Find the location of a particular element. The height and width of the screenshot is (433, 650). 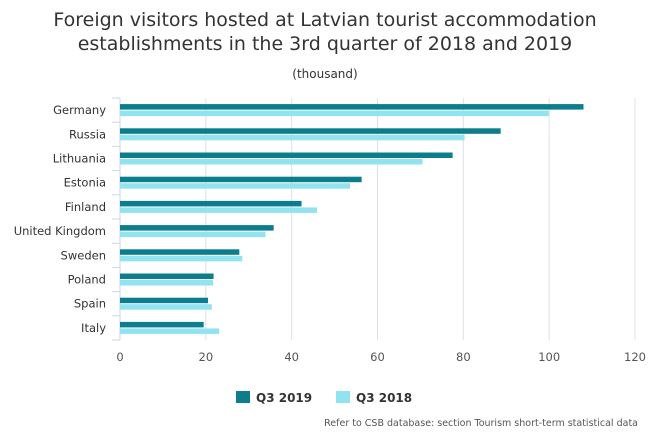

x-tick-label: 60 is located at coordinates (377, 357).